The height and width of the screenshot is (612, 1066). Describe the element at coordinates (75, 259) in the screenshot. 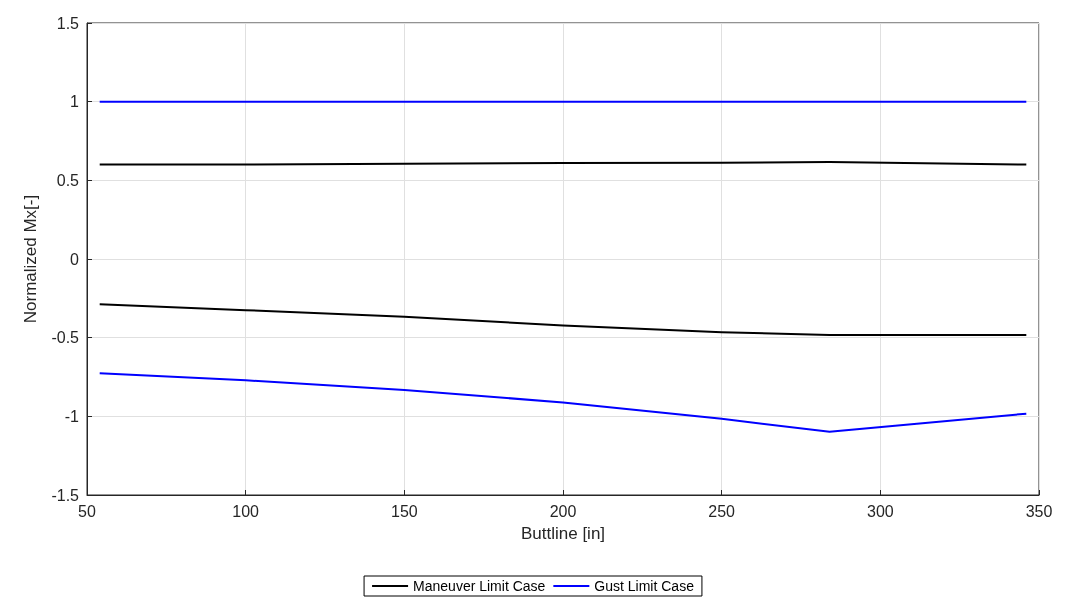

I see `y-tick-label: 0` at that location.